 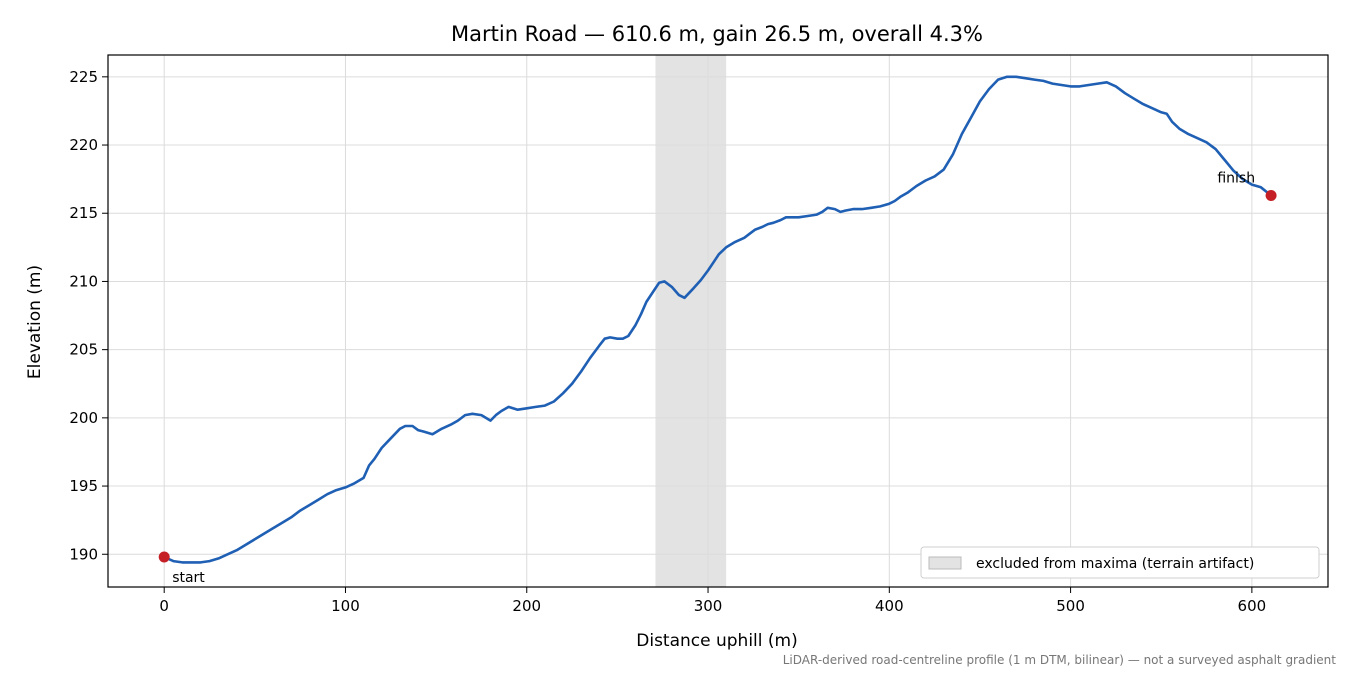 I want to click on x-tick-label: 100, so click(x=345, y=606).